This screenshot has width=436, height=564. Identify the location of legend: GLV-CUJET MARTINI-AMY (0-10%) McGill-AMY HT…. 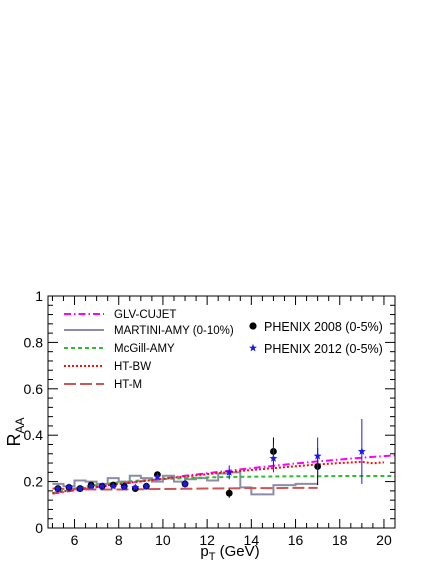
(223, 350).